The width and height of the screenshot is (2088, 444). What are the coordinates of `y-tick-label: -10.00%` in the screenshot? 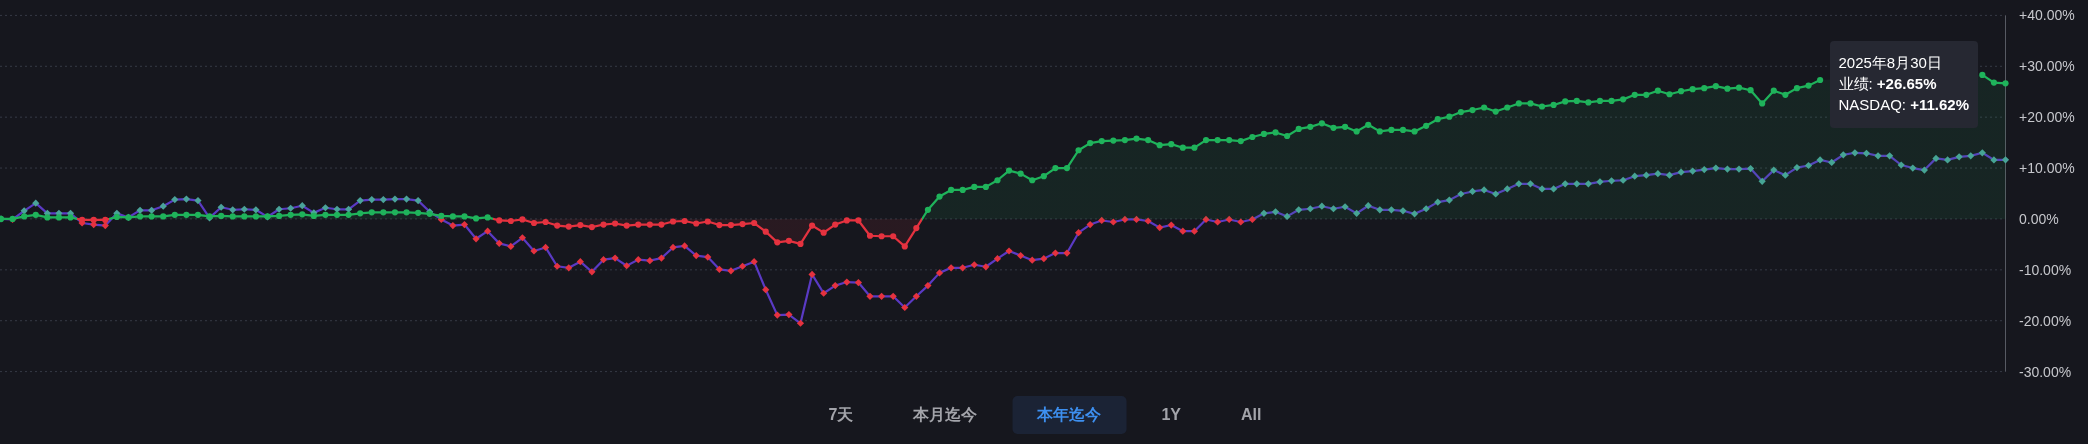 It's located at (2045, 269).